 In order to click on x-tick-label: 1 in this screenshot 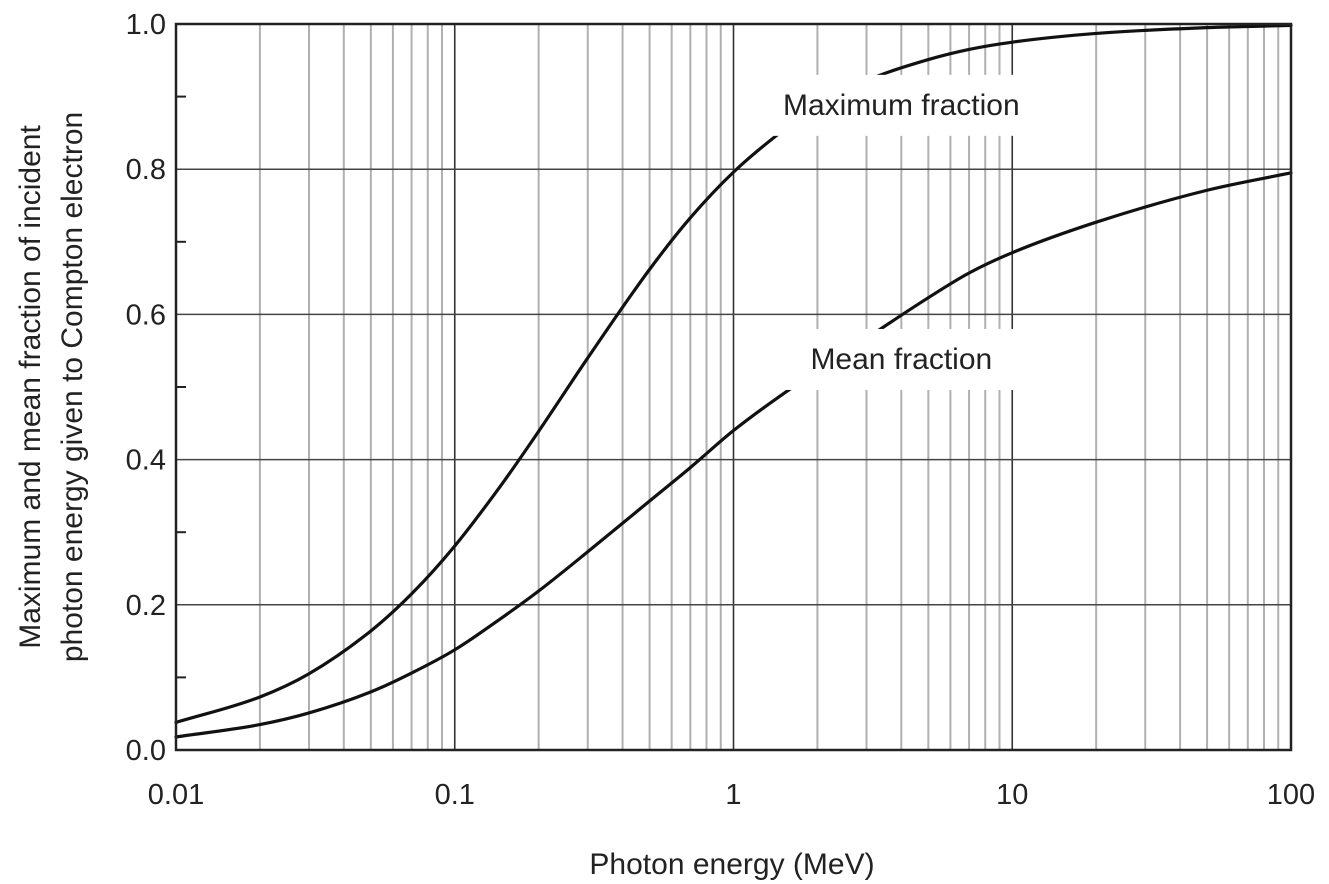, I will do `click(733, 795)`.